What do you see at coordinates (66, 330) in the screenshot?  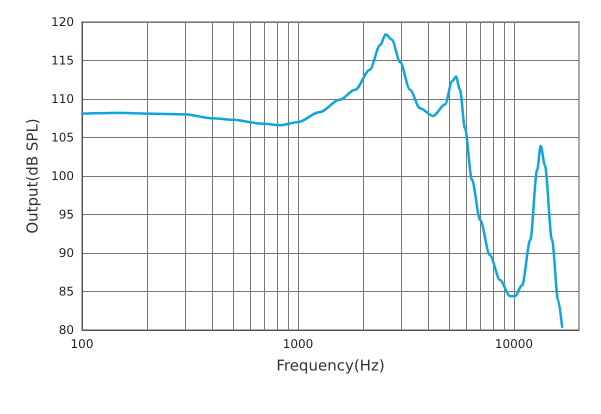 I see `y-tick-label: 80` at bounding box center [66, 330].